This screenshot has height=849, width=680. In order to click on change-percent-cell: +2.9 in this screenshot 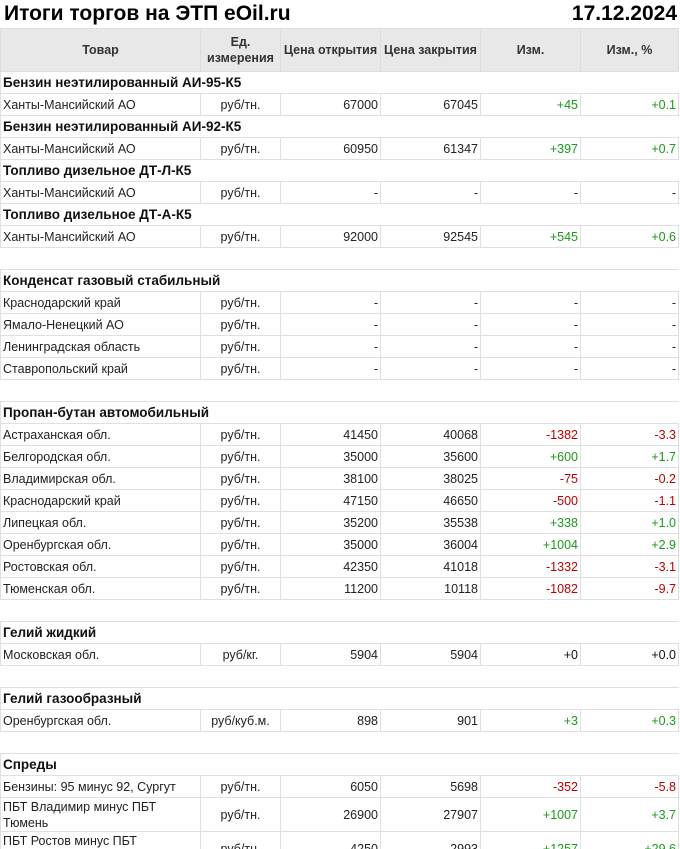, I will do `click(629, 544)`.